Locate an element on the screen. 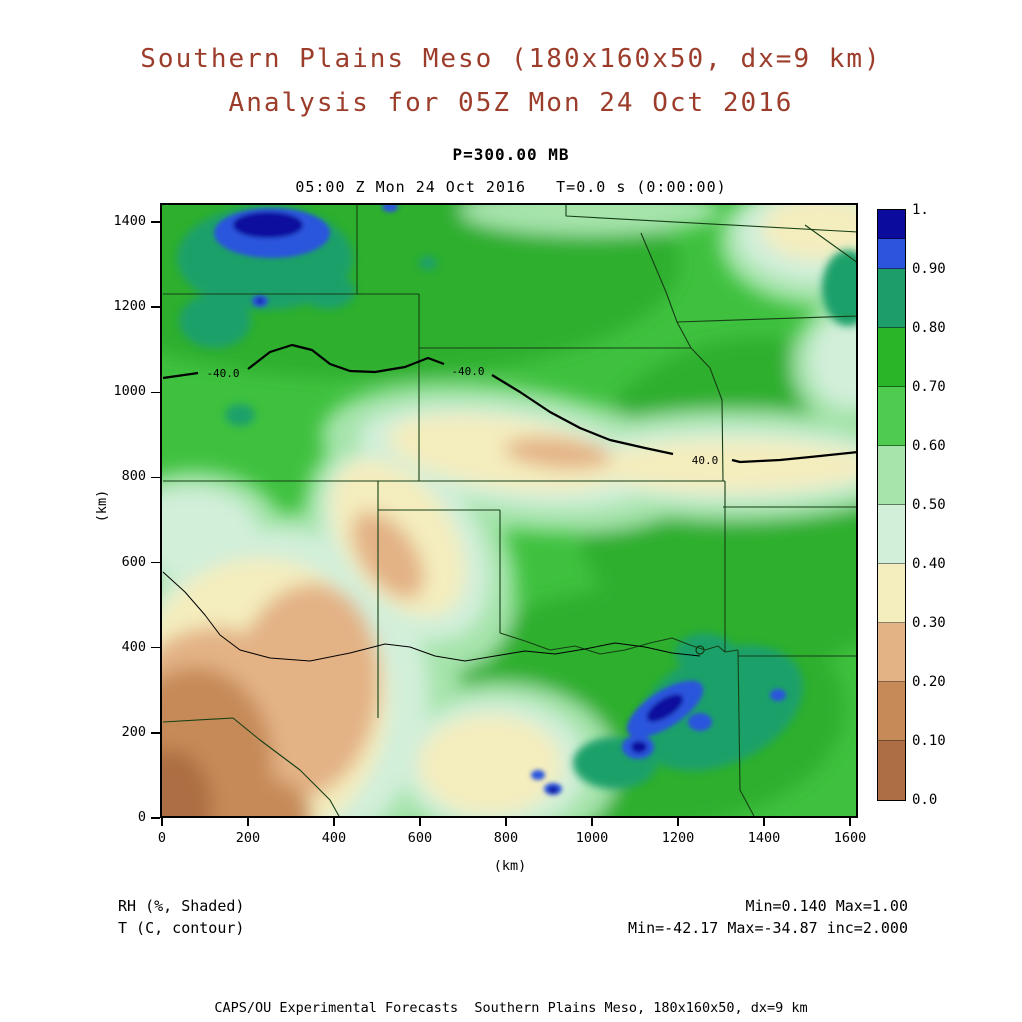 This screenshot has width=1022, height=1022. y-axis-tick-label: 1400 is located at coordinates (129, 221).